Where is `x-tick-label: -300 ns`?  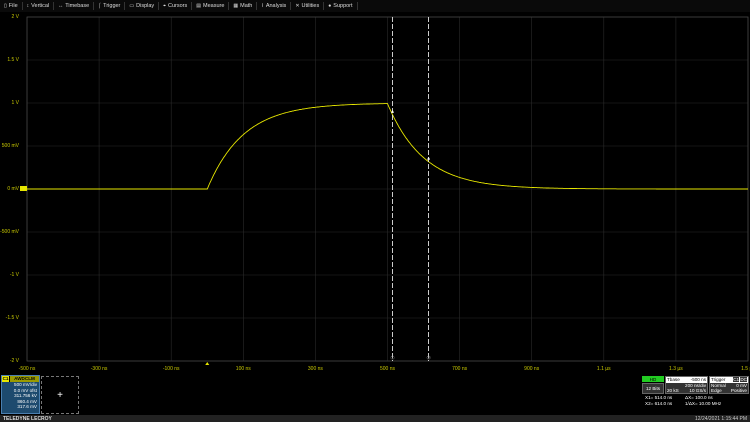 x-tick-label: -300 ns is located at coordinates (99, 369).